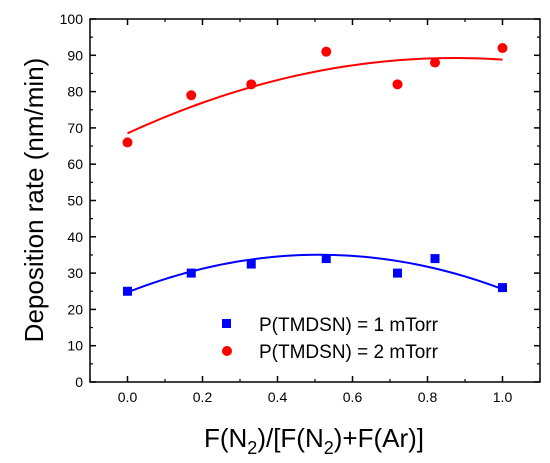  What do you see at coordinates (75, 55) in the screenshot?
I see `y-tick-label: 90` at bounding box center [75, 55].